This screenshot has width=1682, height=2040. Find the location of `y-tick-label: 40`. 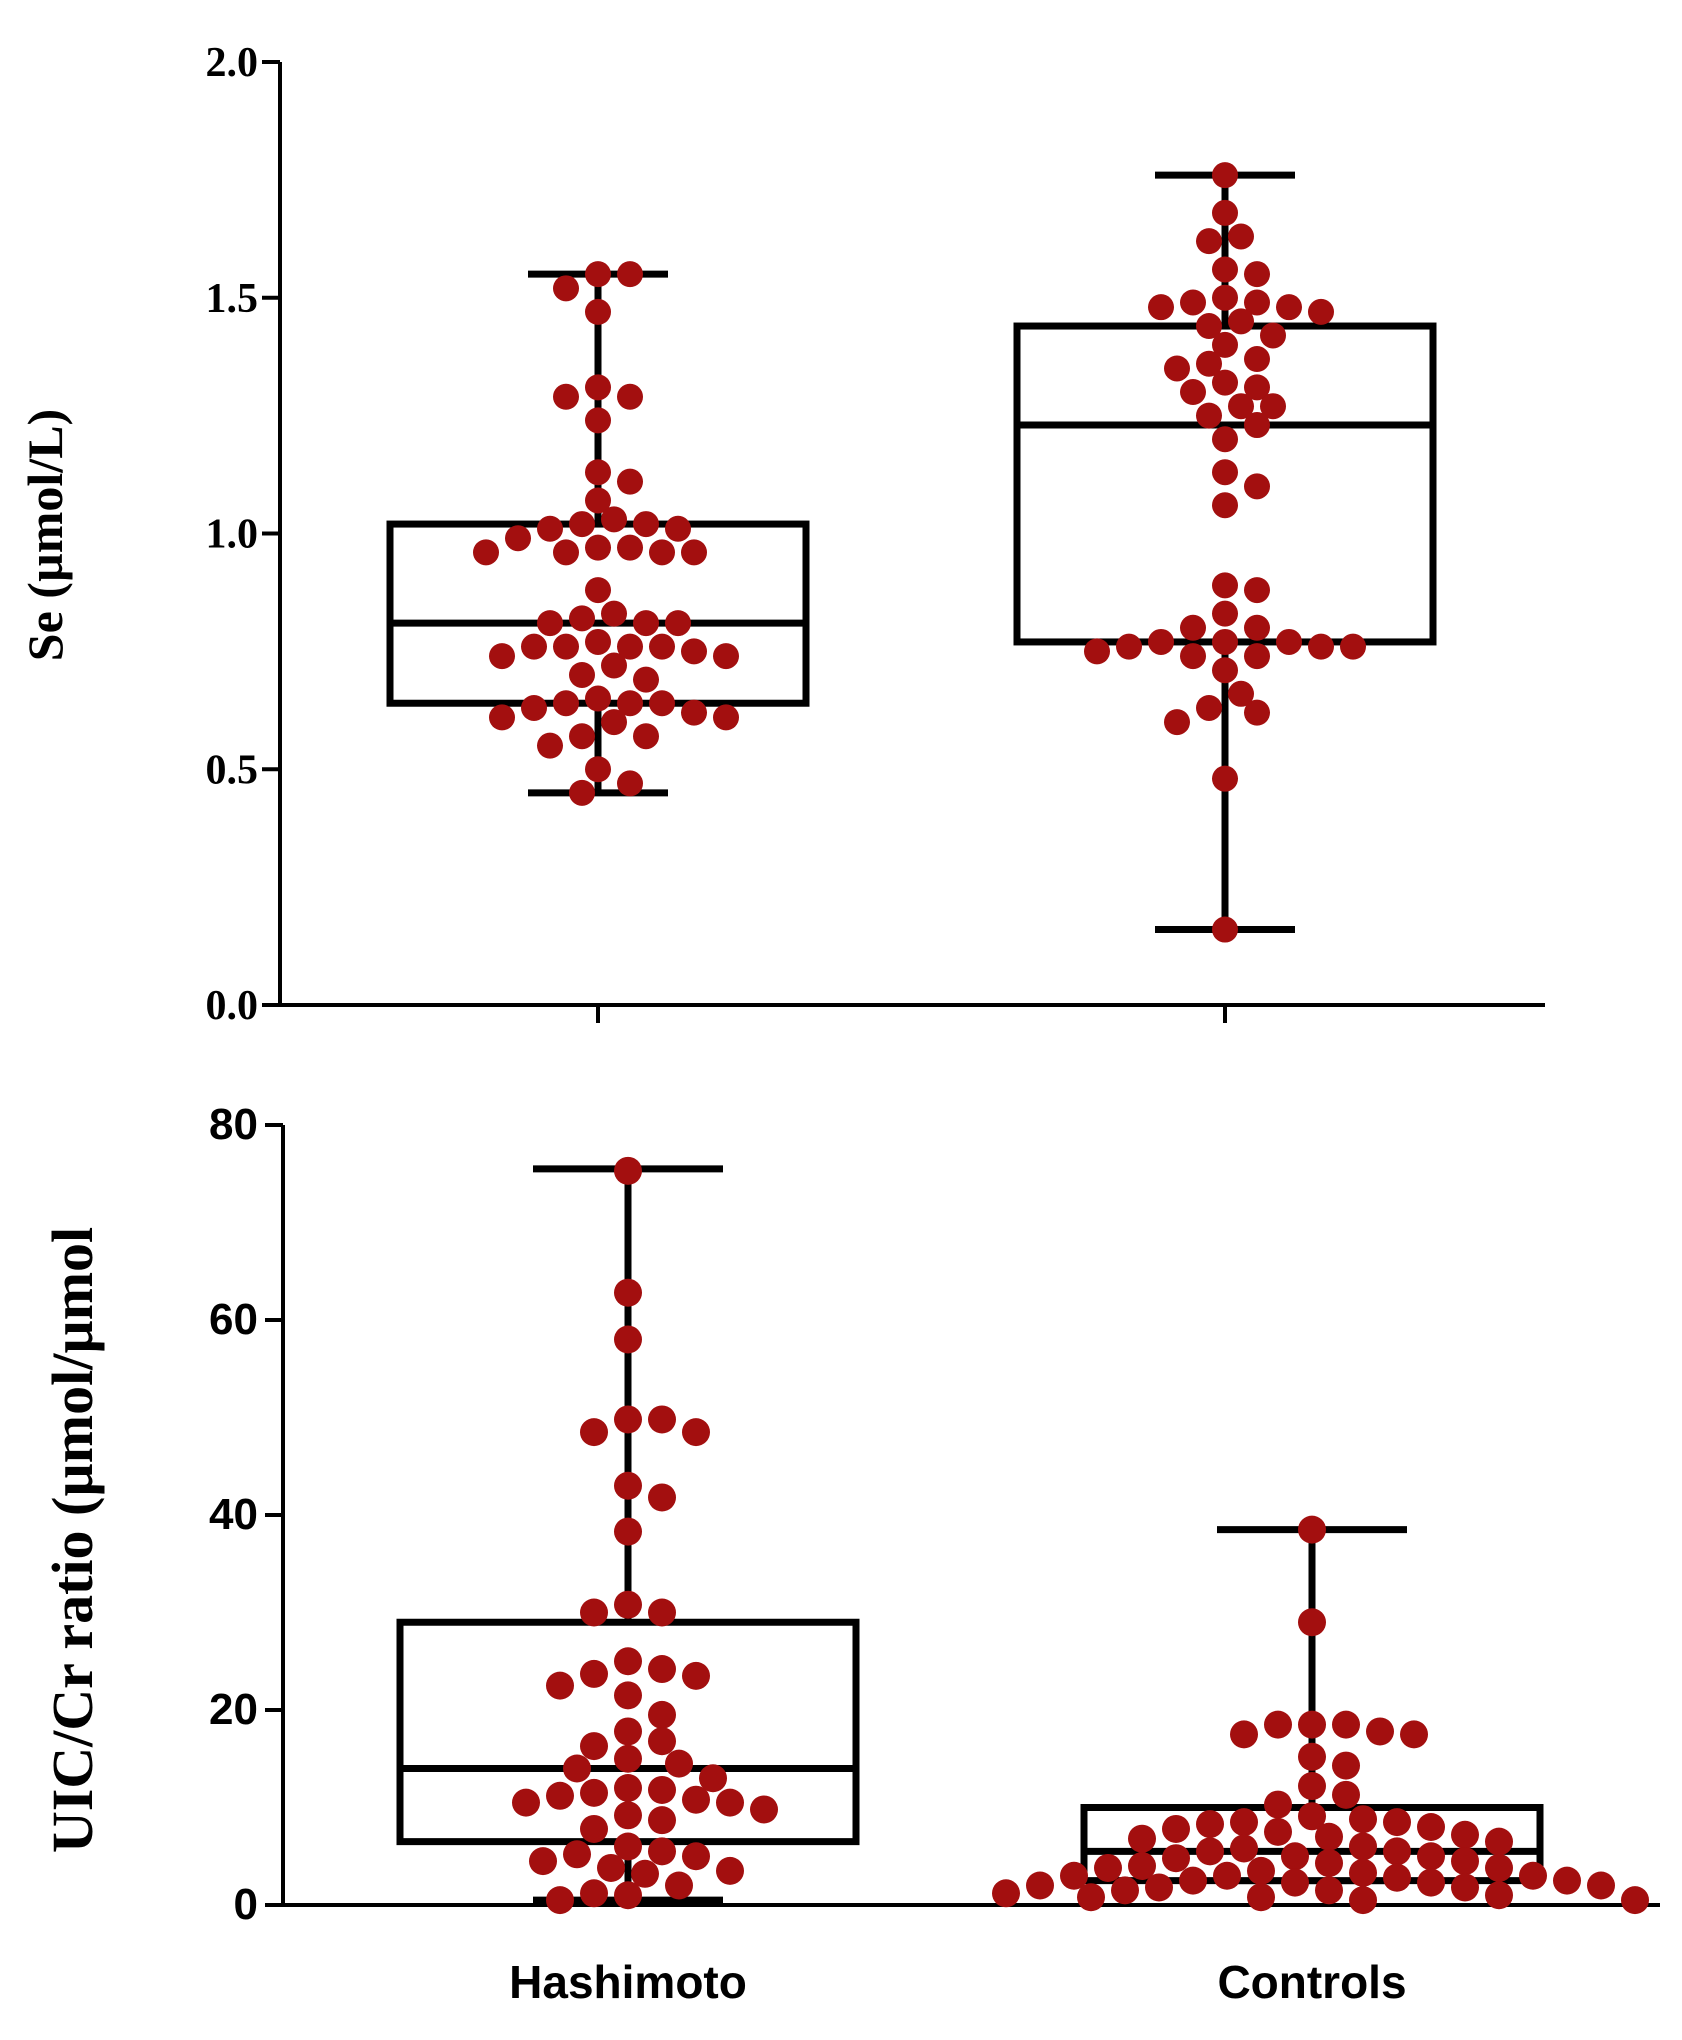

y-tick-label: 40 is located at coordinates (233, 1514).